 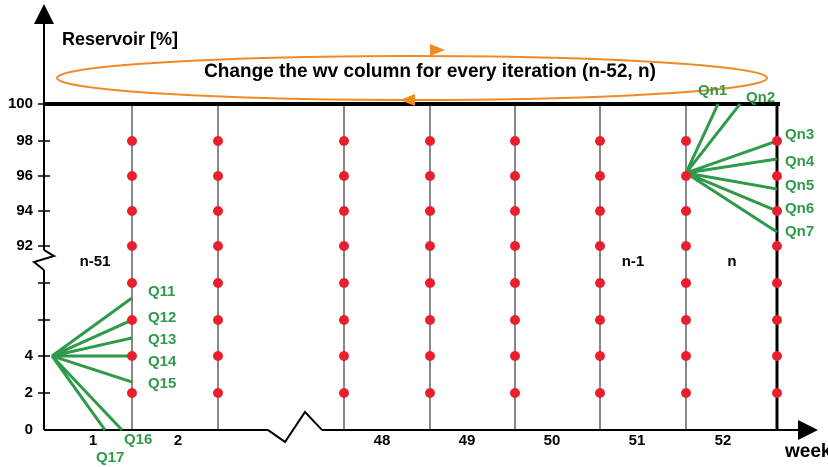 I want to click on y-tick-label: 2, so click(x=29, y=392).